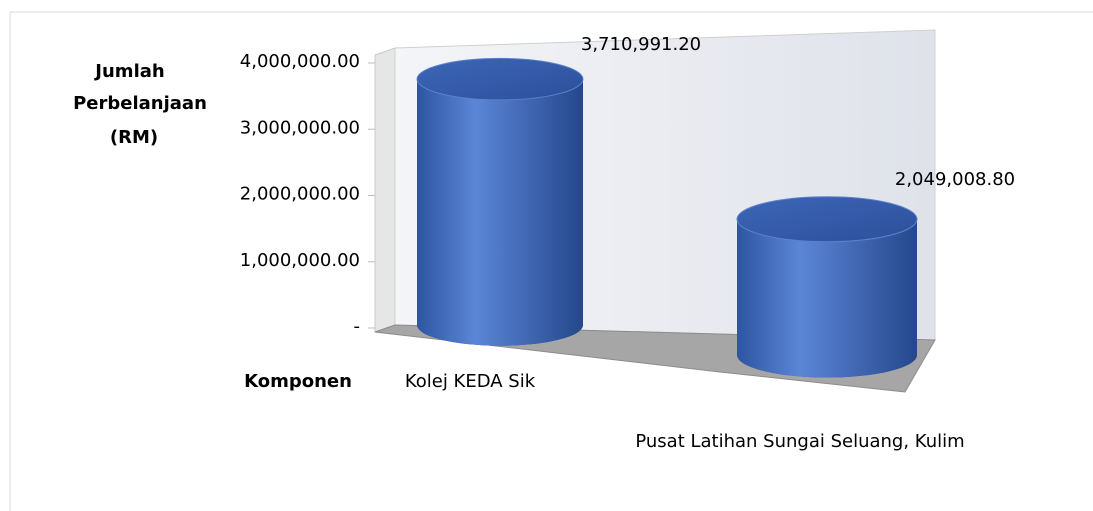 The height and width of the screenshot is (511, 1093). Describe the element at coordinates (357, 326) in the screenshot. I see `y-tick-label: -` at that location.